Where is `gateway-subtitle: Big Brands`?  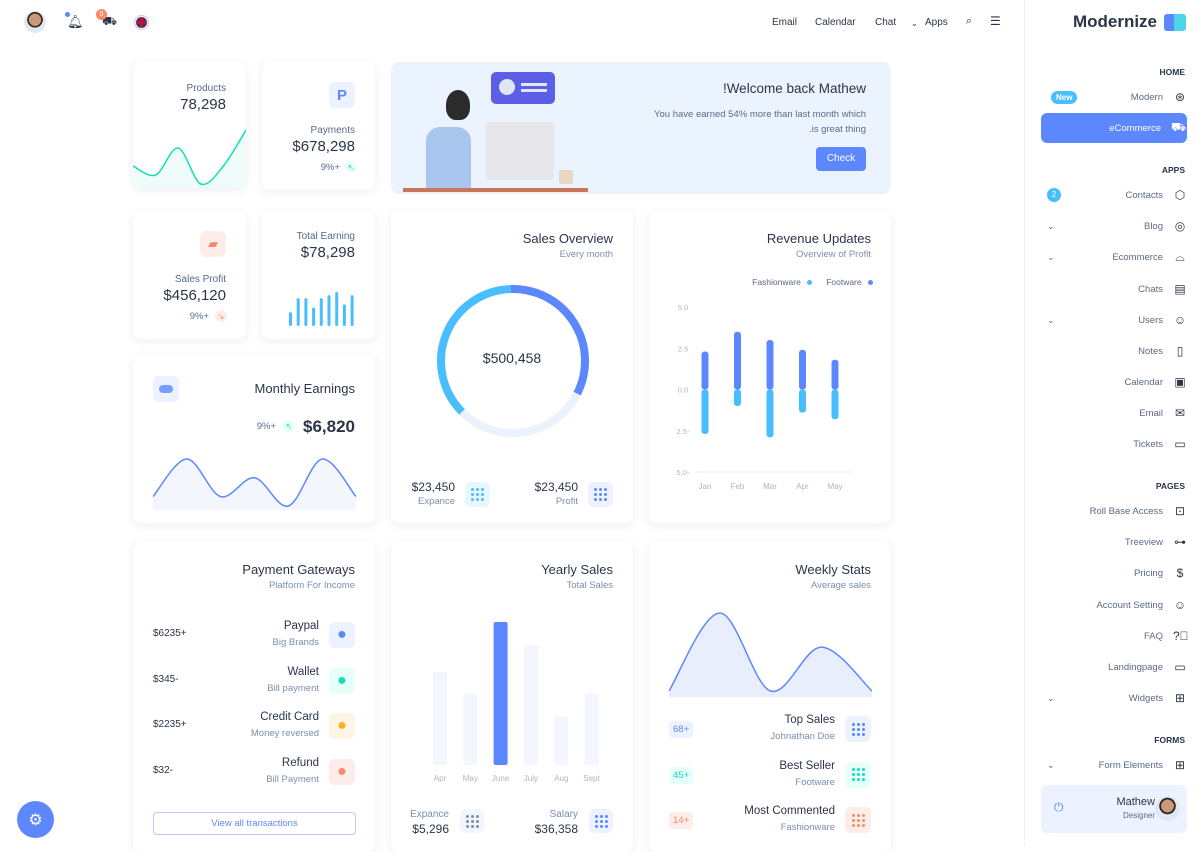
gateway-subtitle: Big Brands is located at coordinates (295, 642).